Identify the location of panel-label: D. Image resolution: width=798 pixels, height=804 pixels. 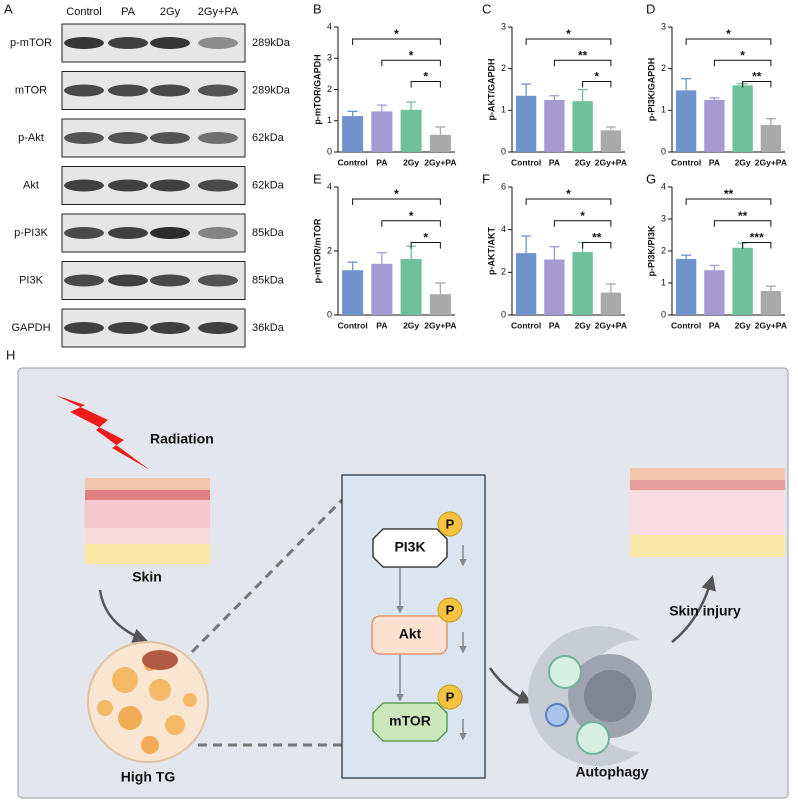
(650, 8).